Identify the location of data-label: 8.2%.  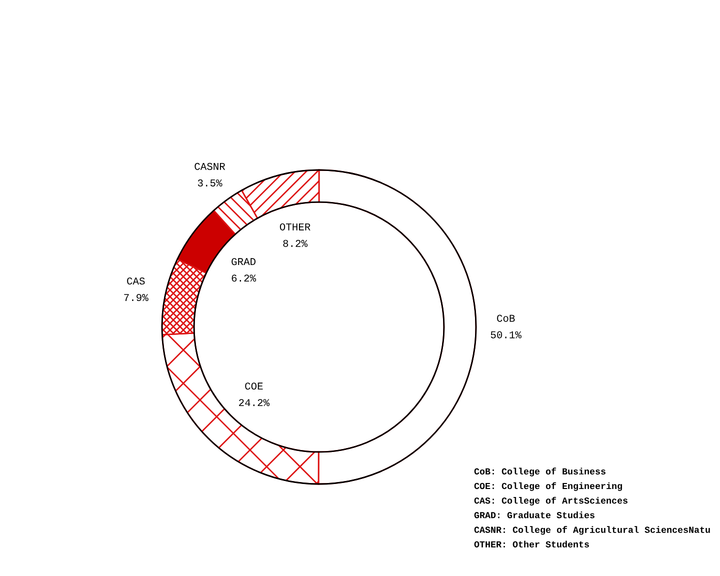
(295, 243).